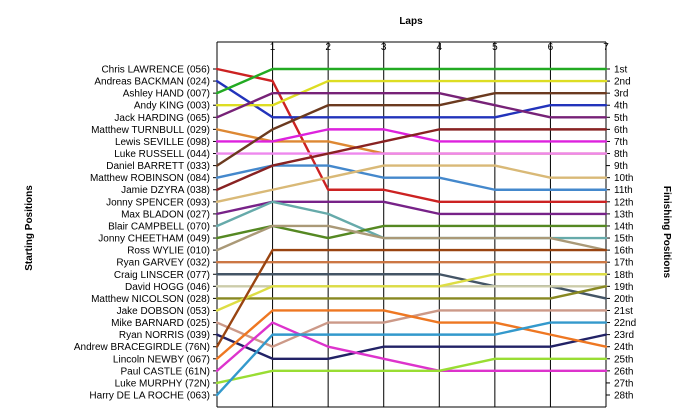  Describe the element at coordinates (163, 311) in the screenshot. I see `starting-position-label: Jake DOBSON (053)` at that location.